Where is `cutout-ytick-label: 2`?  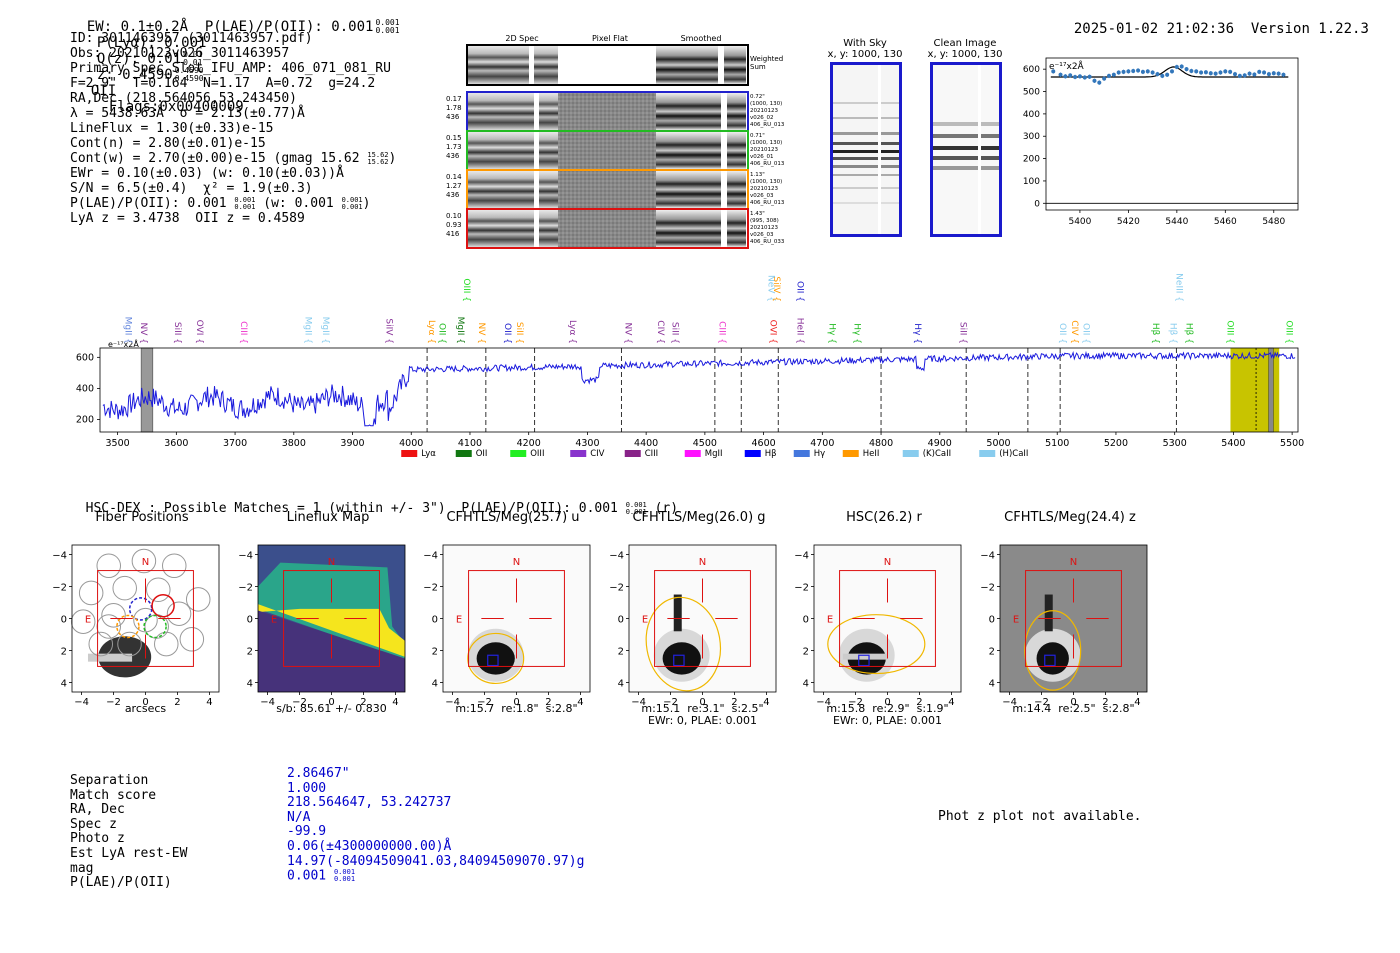
cutout-ytick-label: 2 is located at coordinates (250, 651).